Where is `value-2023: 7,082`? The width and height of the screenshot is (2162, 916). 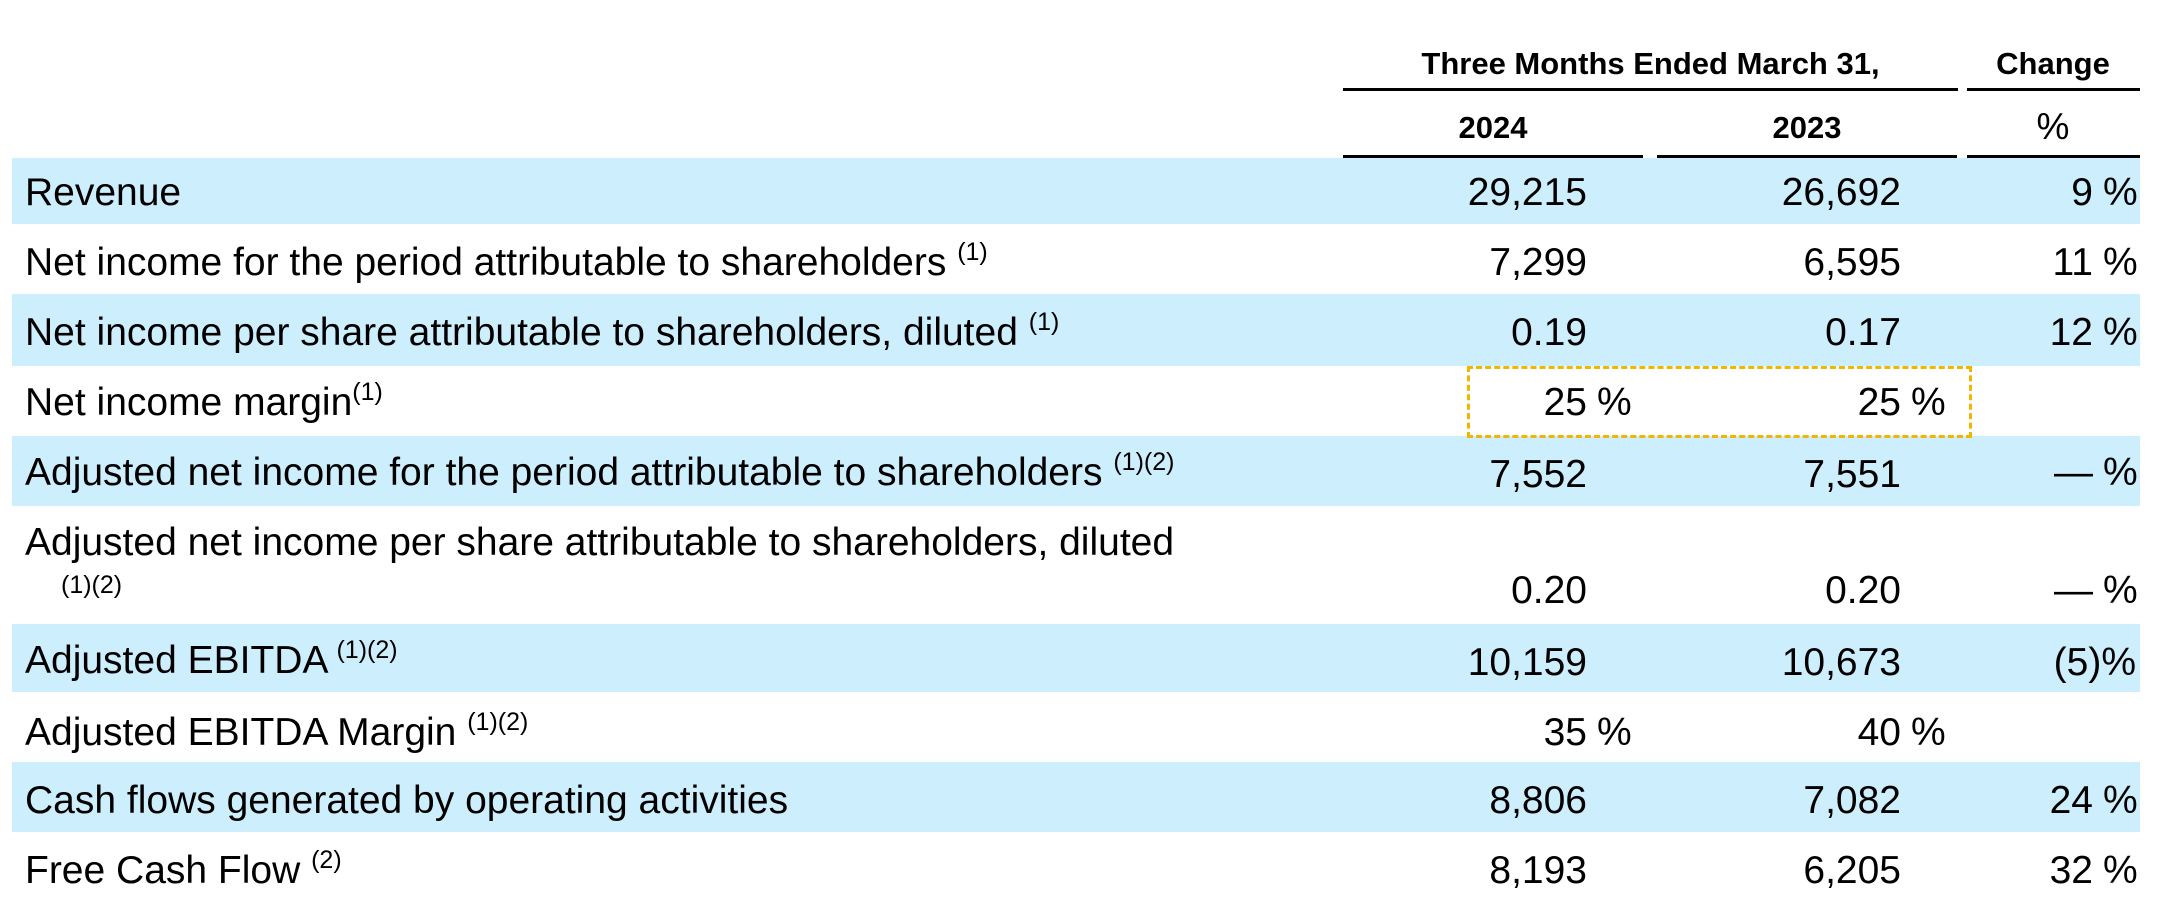
value-2023: 7,082 is located at coordinates (1852, 800).